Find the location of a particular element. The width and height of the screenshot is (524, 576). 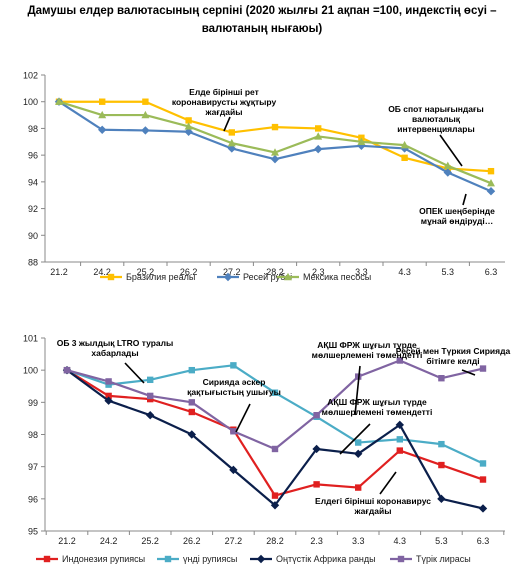

y-tick-label: 99 is located at coordinates (33, 403).